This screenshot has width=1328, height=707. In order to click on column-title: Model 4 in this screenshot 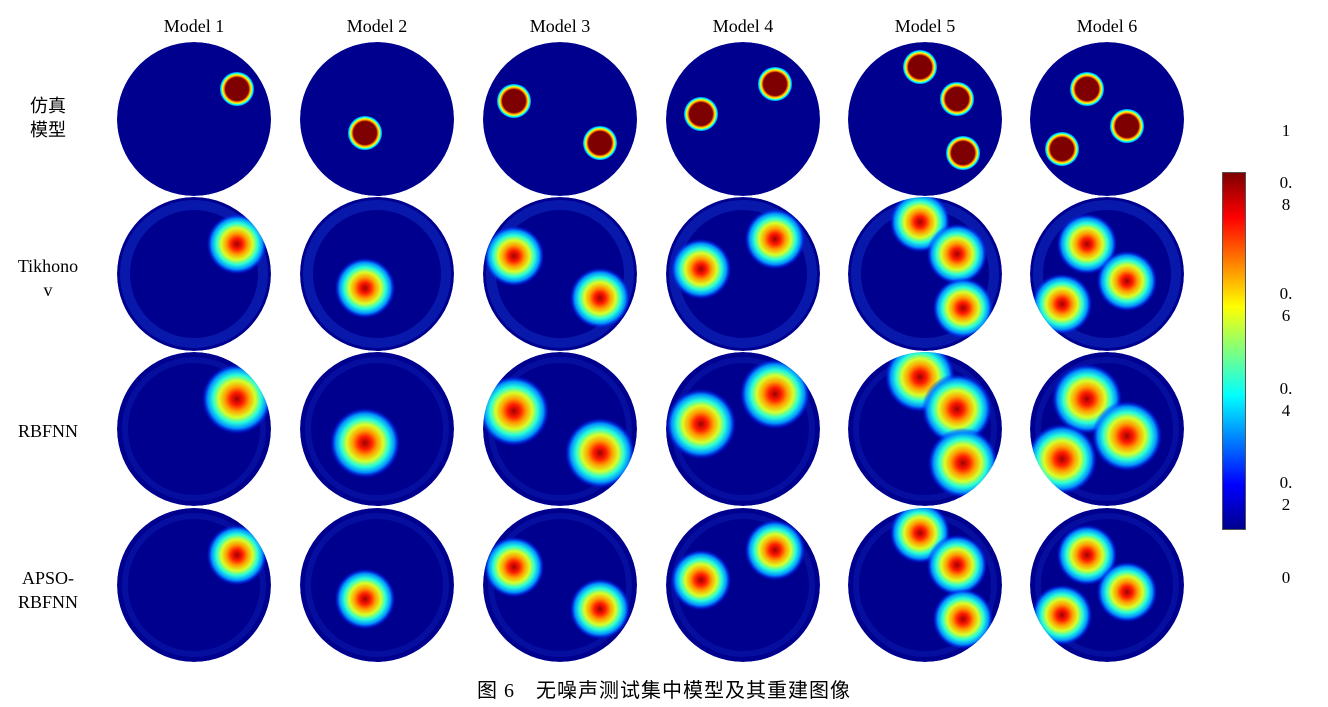, I will do `click(743, 26)`.